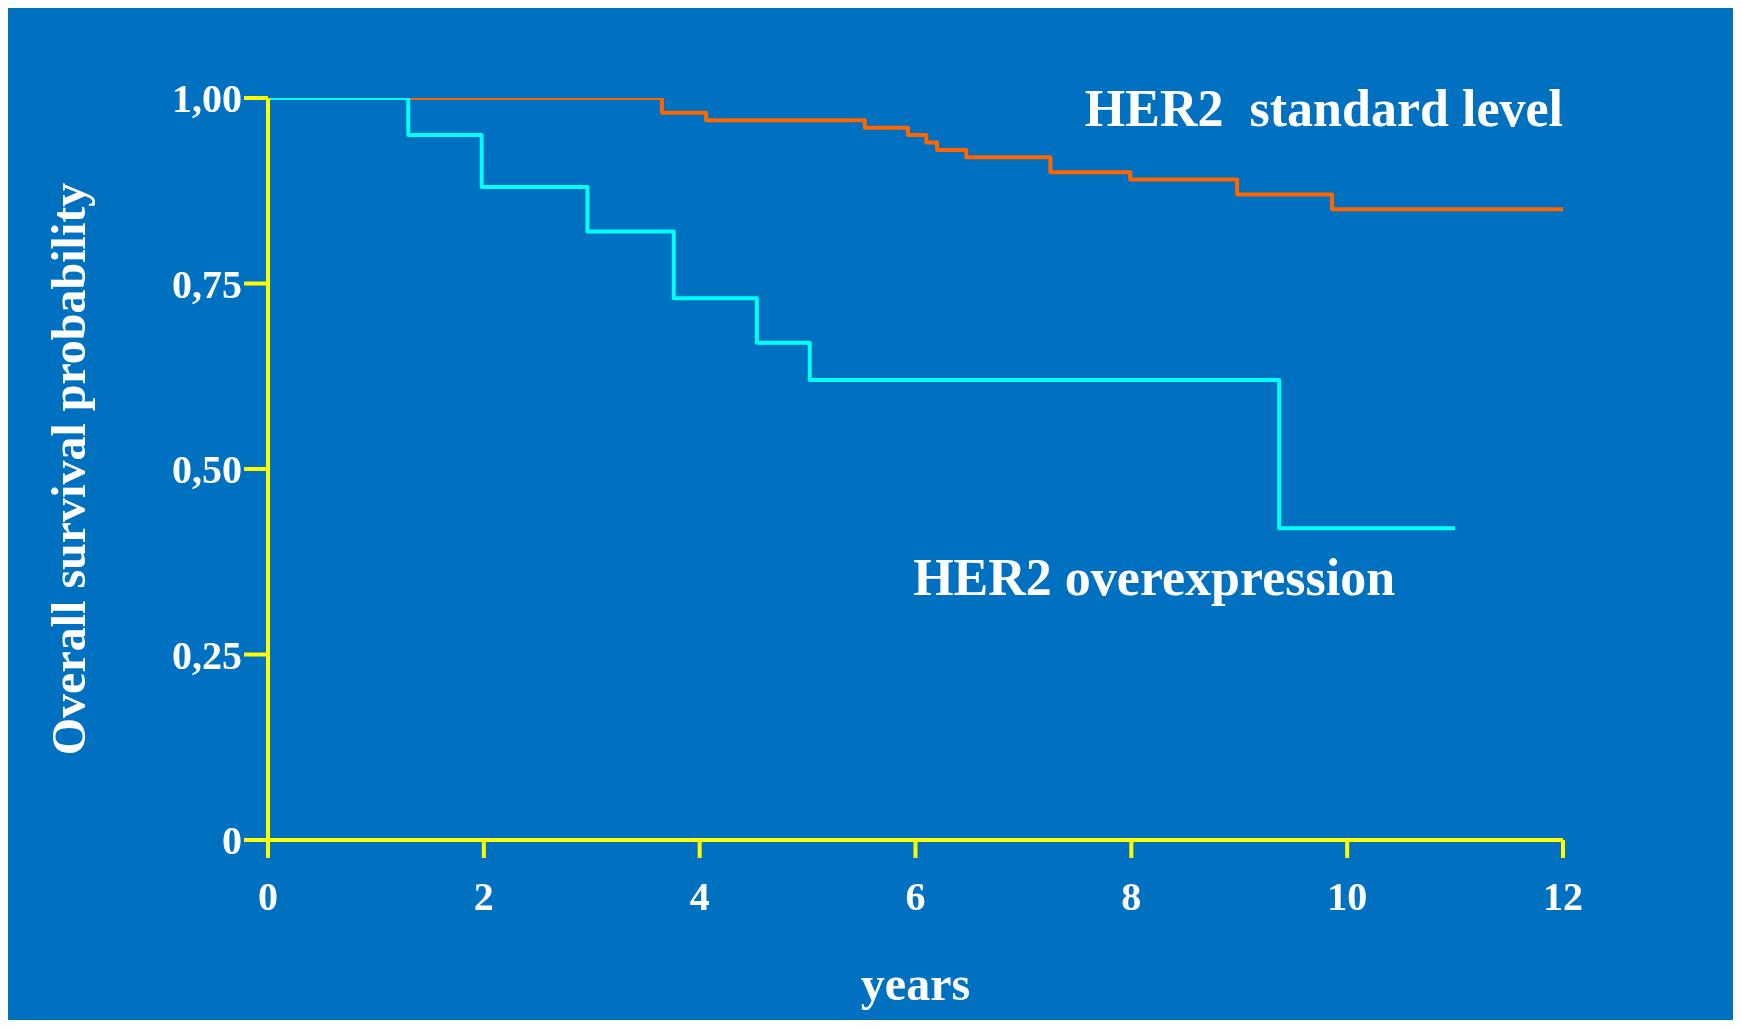 This screenshot has width=1741, height=1030. Describe the element at coordinates (1154, 578) in the screenshot. I see `series-label: HER2 overexpression` at that location.